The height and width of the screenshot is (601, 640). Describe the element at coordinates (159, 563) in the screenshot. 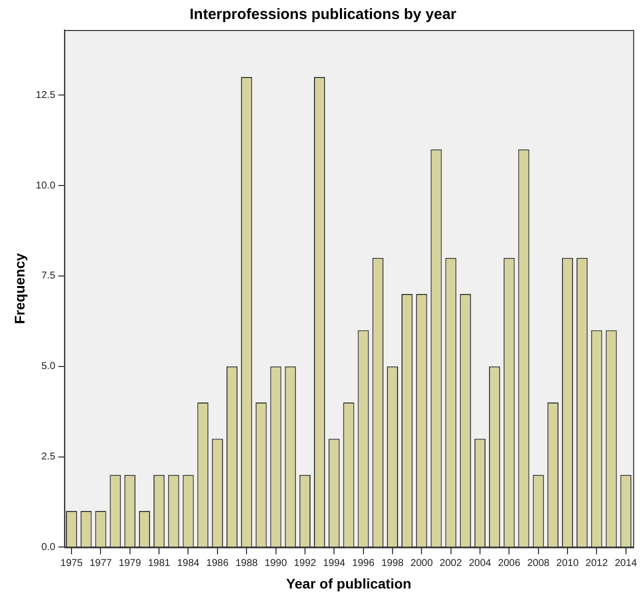

I see `x-tick-label: 1981` at that location.